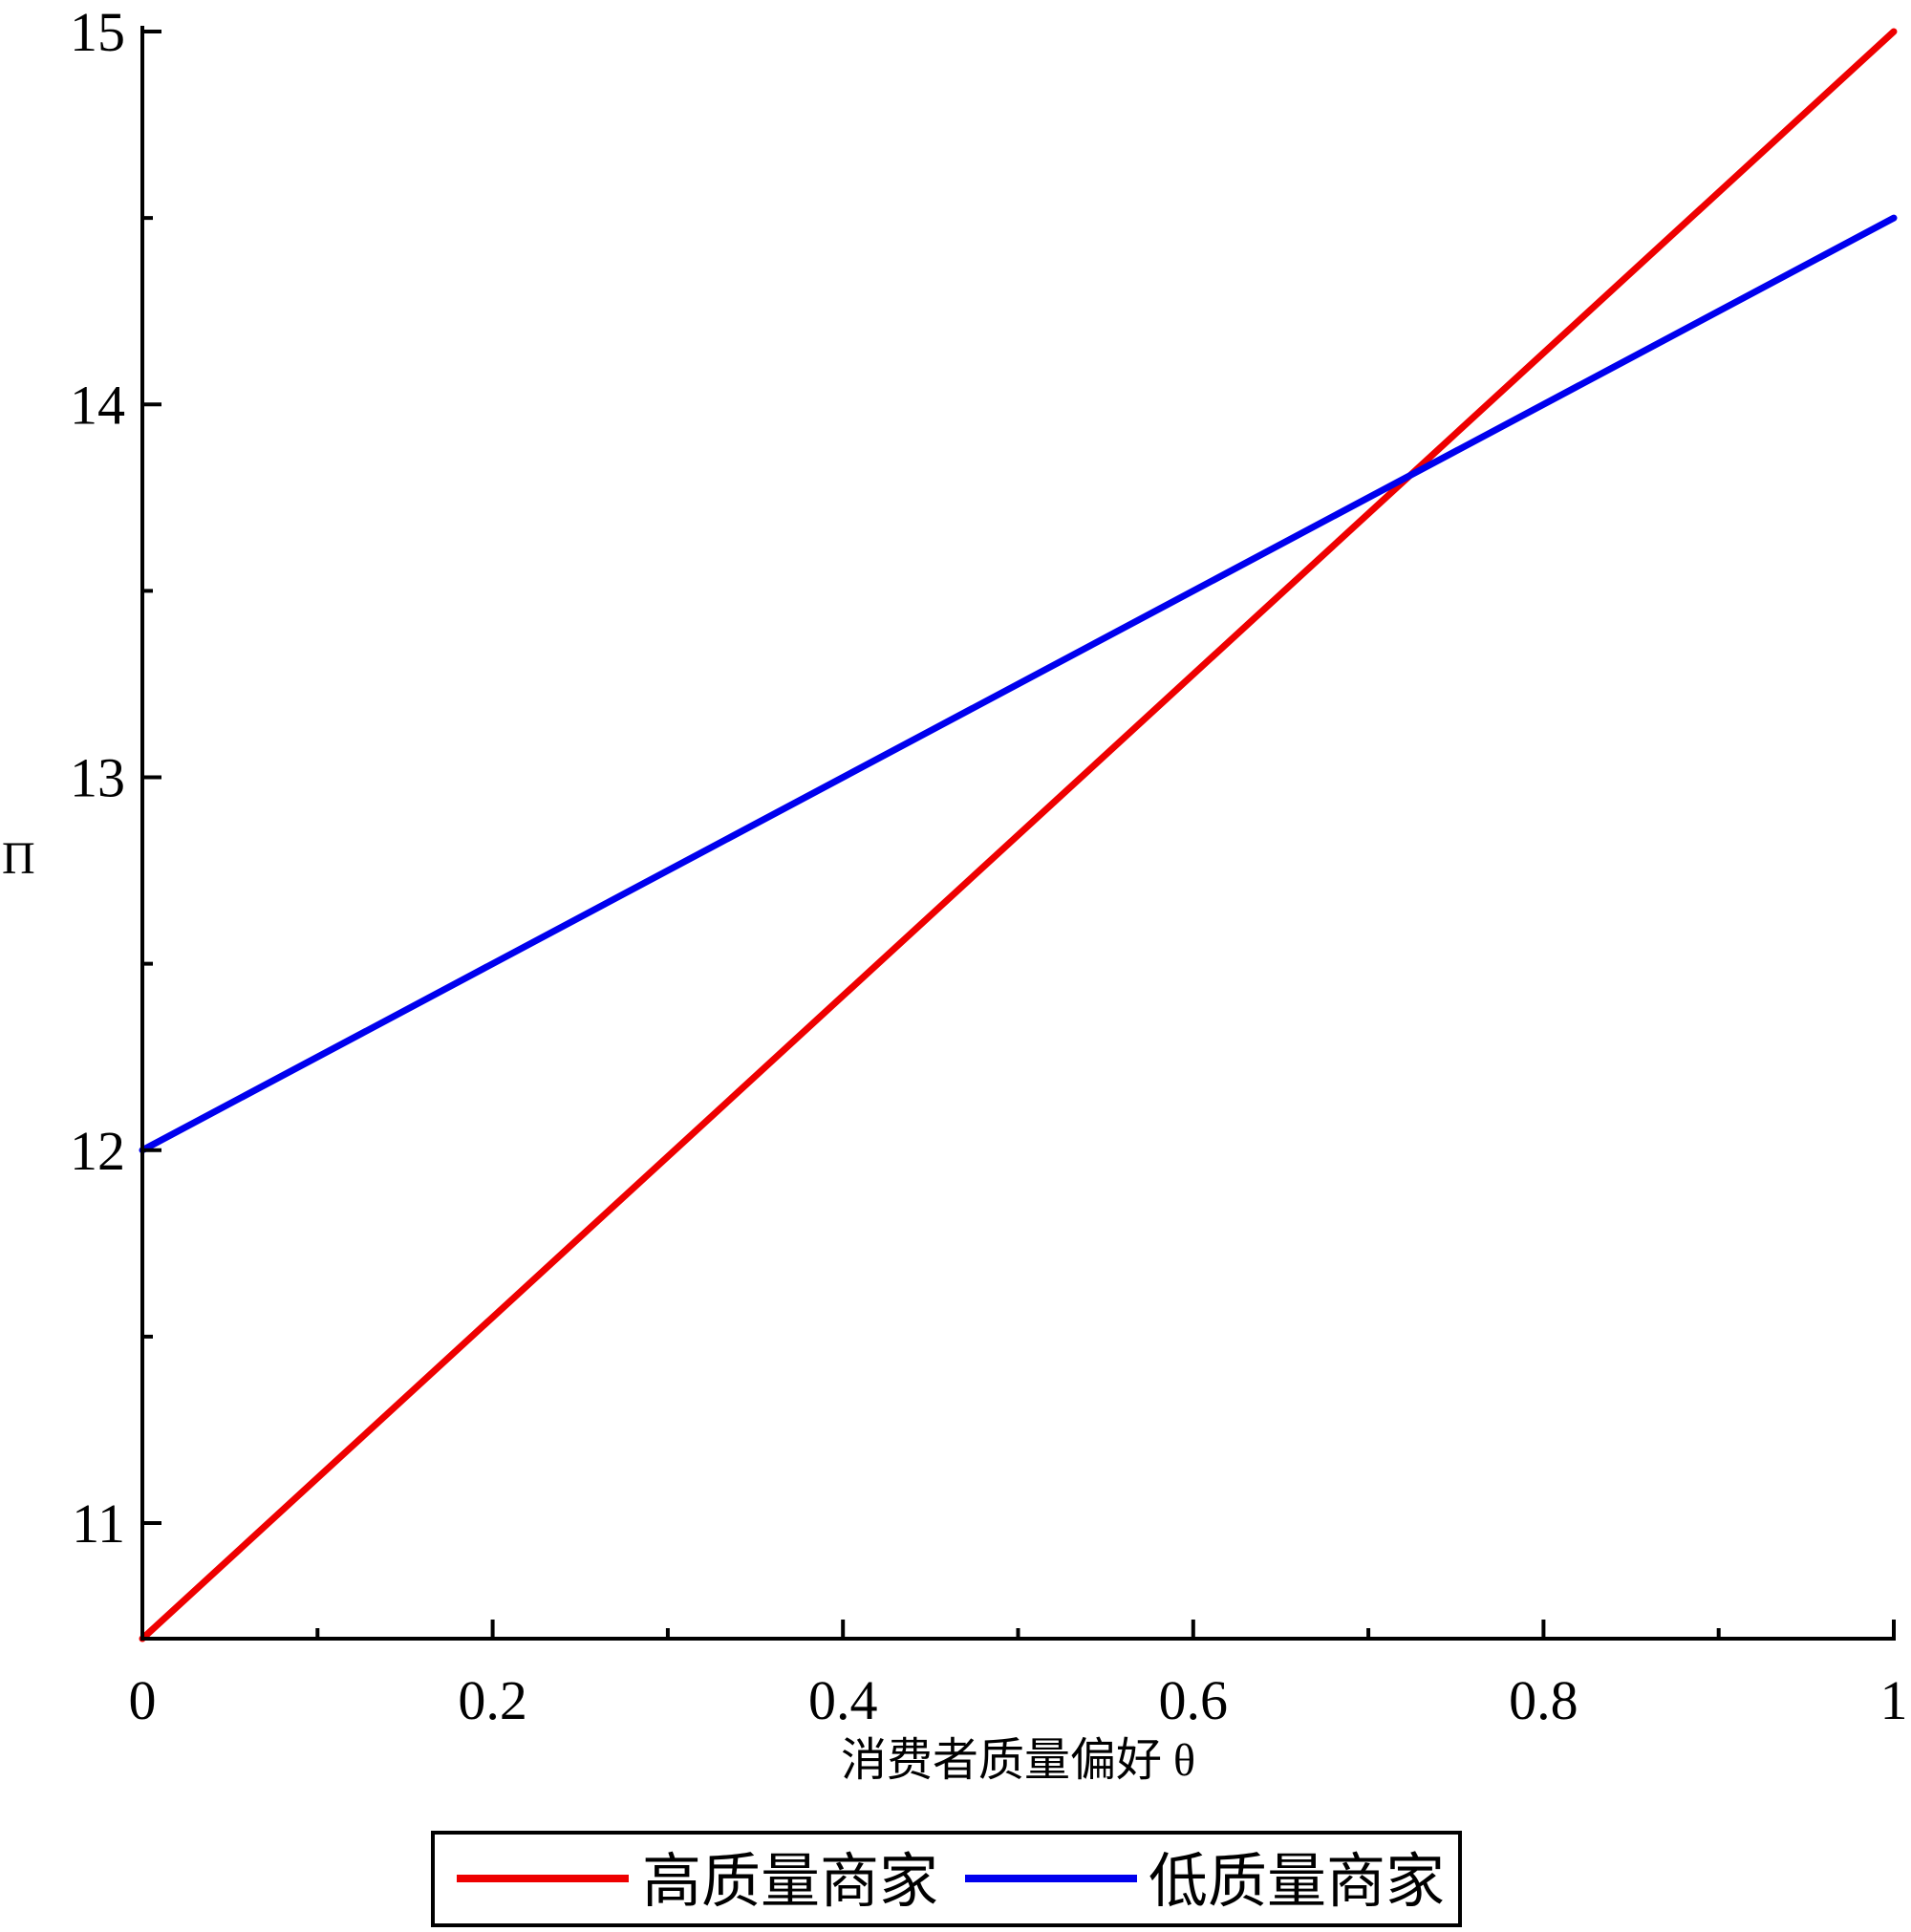  What do you see at coordinates (1543, 1700) in the screenshot?
I see `x-tick-label: 0.8` at bounding box center [1543, 1700].